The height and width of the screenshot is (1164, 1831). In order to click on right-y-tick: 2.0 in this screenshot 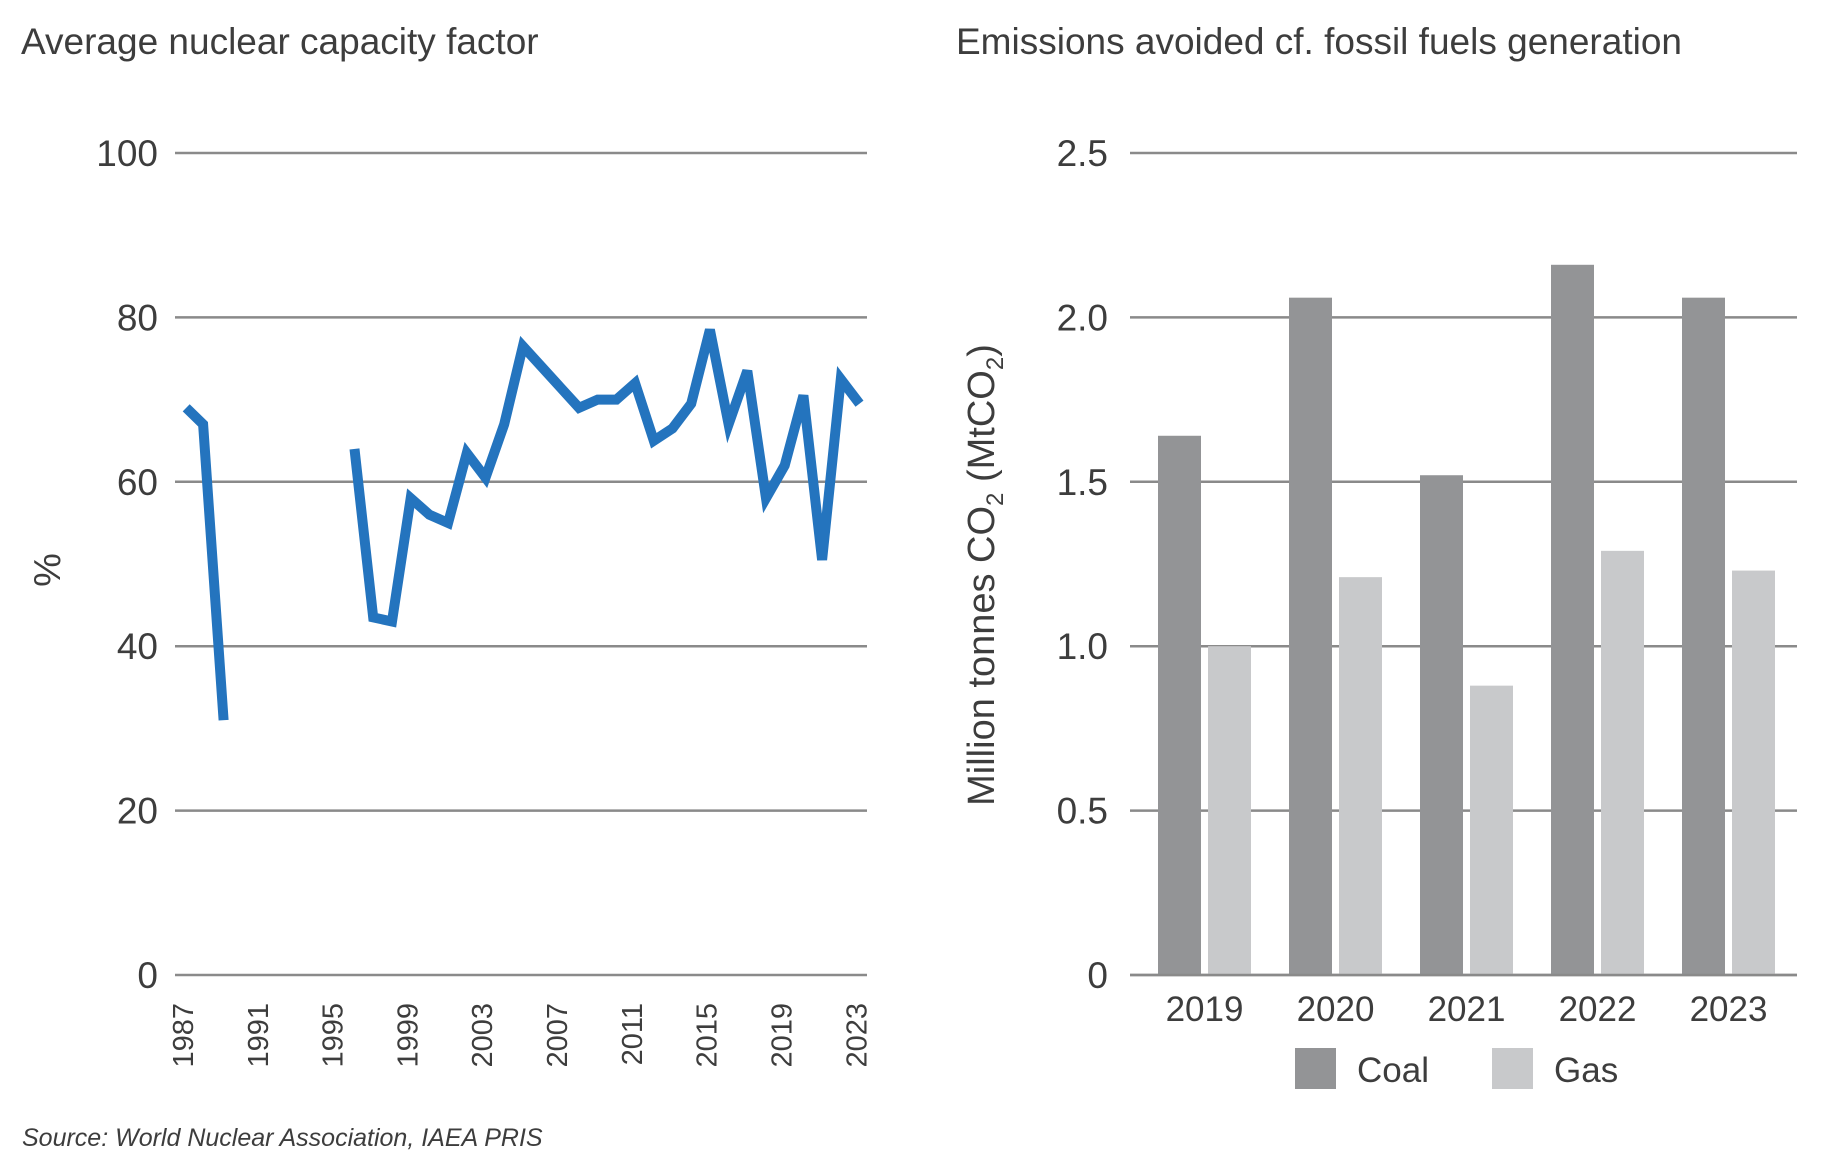, I will do `click(1082, 317)`.